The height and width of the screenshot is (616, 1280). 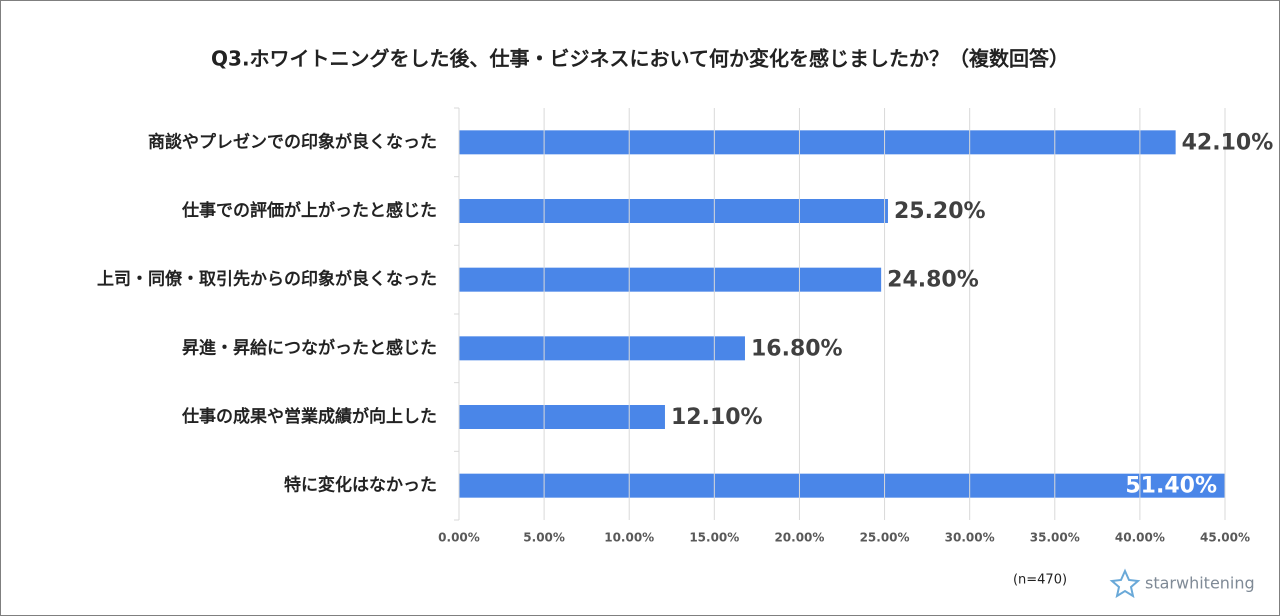 What do you see at coordinates (717, 417) in the screenshot?
I see `value-label: 12.10%` at bounding box center [717, 417].